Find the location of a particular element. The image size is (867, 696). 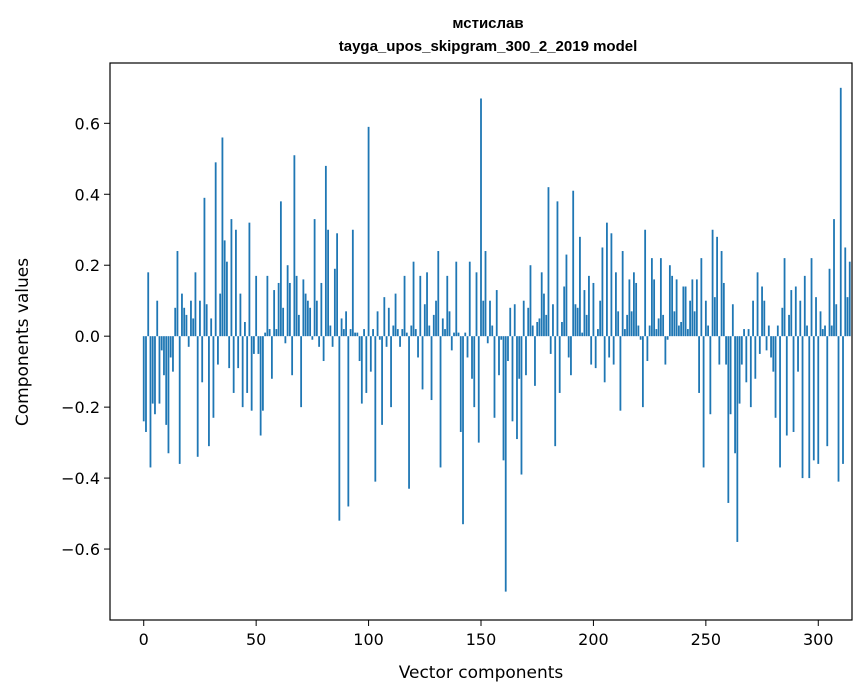

y-tick-label: 0.6 is located at coordinates (87, 123).